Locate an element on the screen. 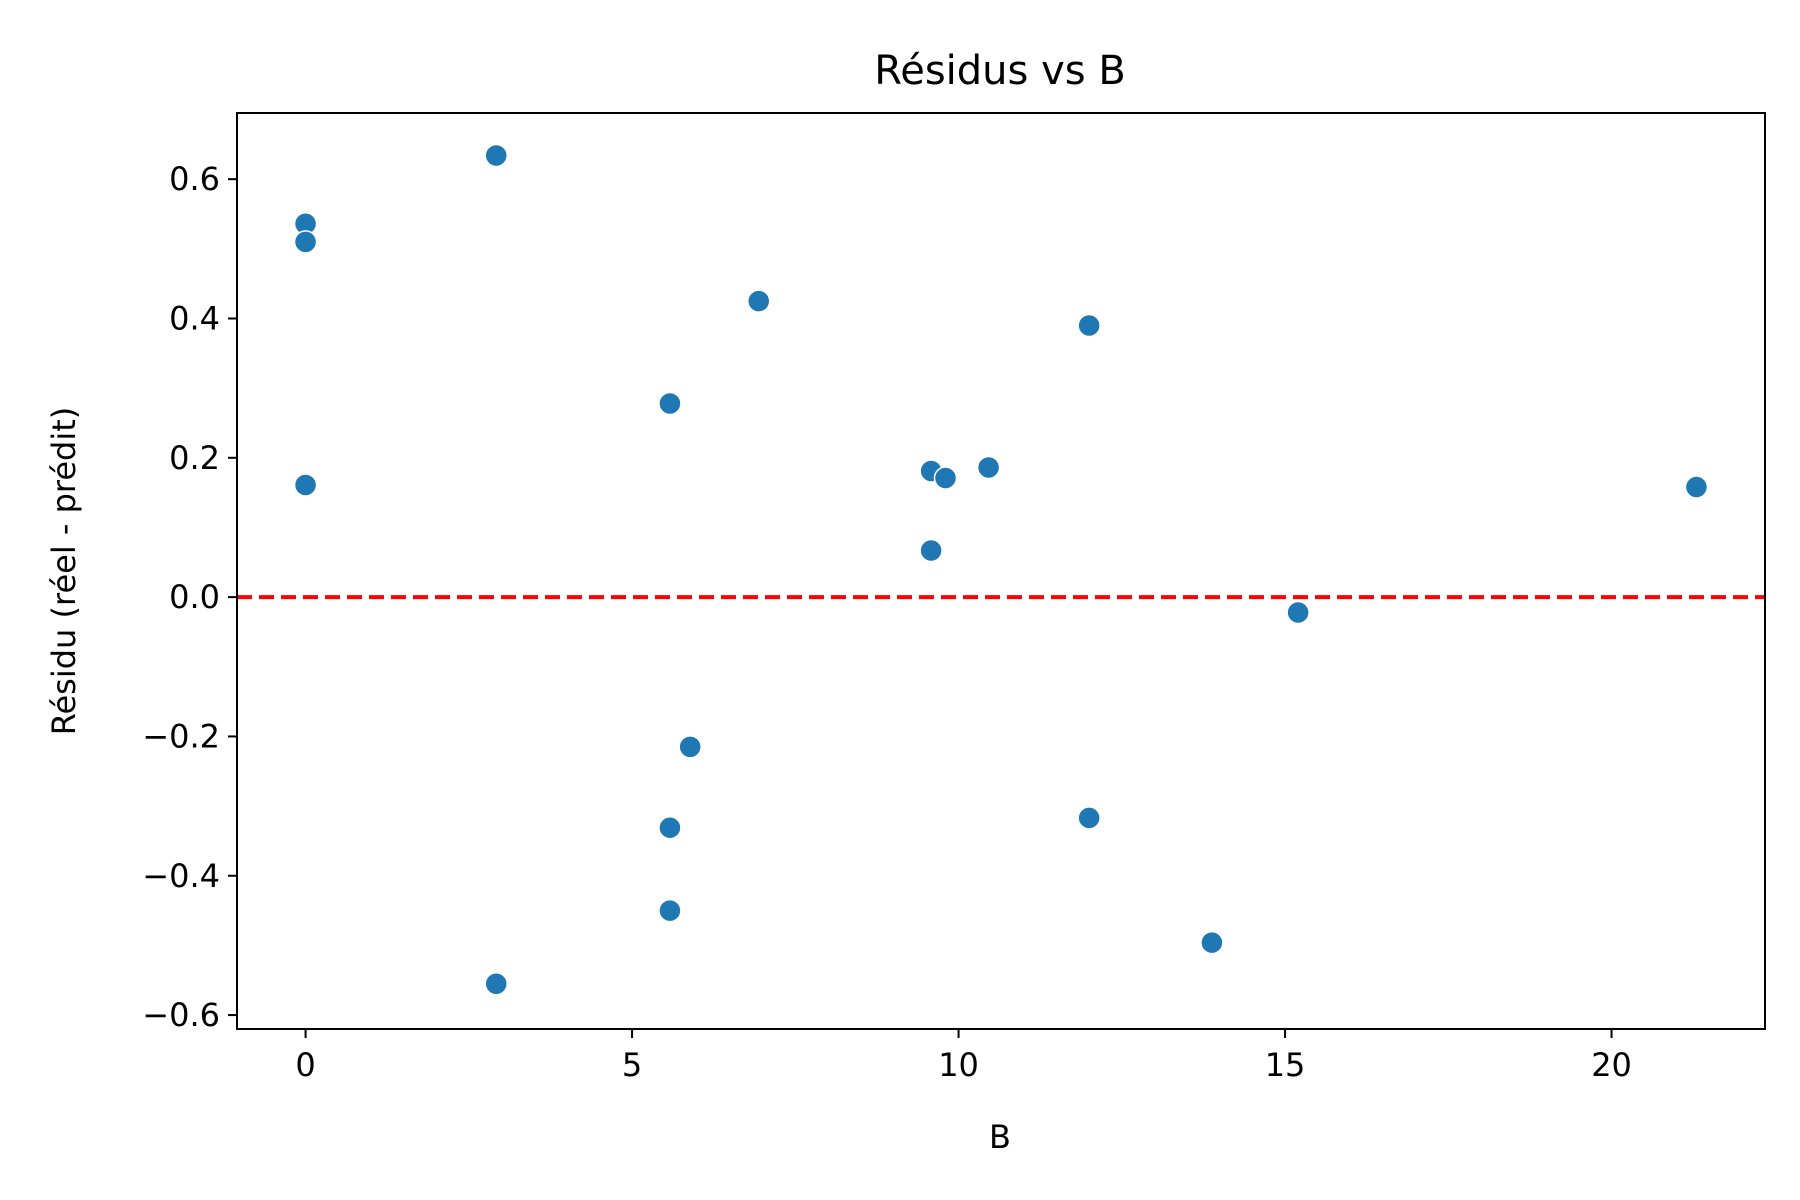 Image resolution: width=1800 pixels, height=1200 pixels. x-tick-label: 0 is located at coordinates (305, 1065).